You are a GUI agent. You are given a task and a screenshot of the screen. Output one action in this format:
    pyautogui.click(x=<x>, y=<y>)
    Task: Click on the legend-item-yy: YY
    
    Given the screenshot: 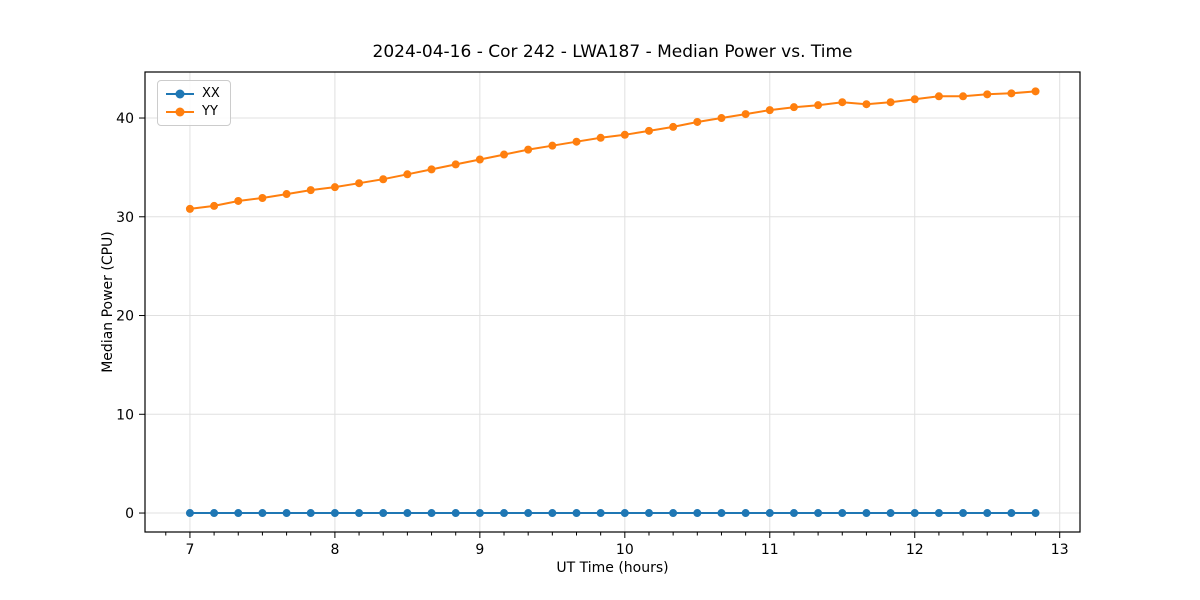 What is the action you would take?
    pyautogui.click(x=193, y=112)
    